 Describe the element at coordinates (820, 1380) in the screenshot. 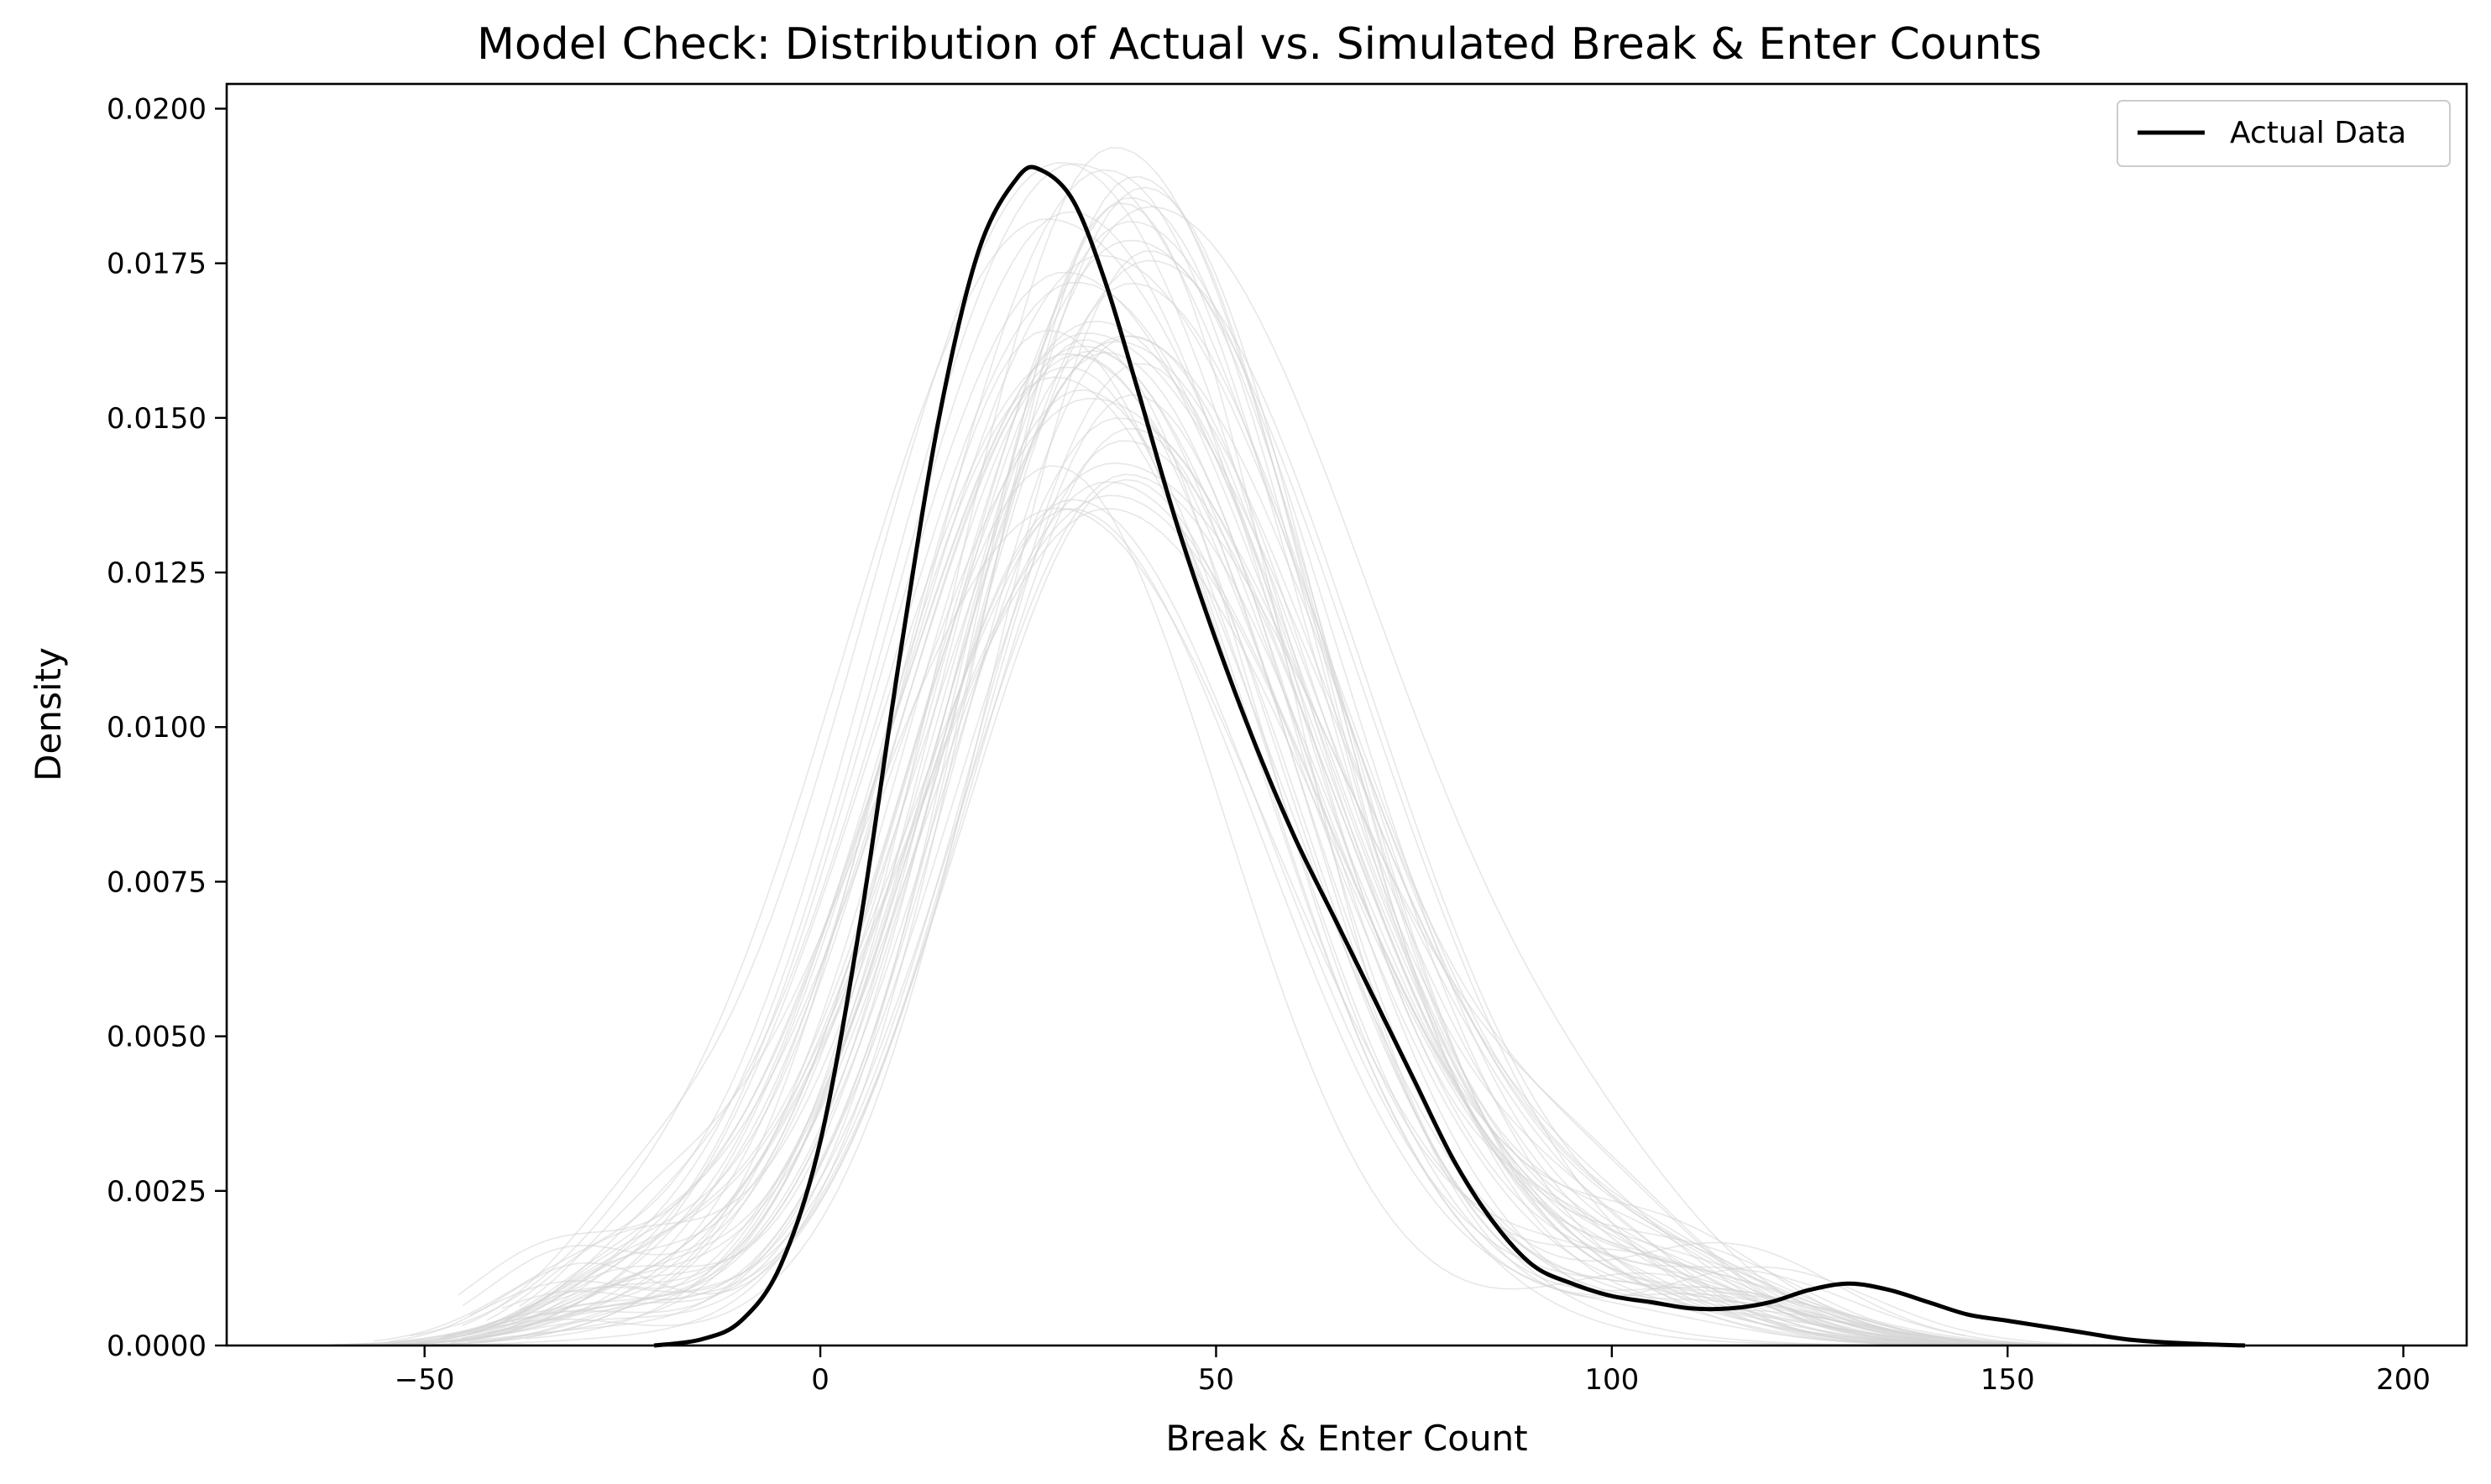

I see `x-tick-label: 0` at that location.